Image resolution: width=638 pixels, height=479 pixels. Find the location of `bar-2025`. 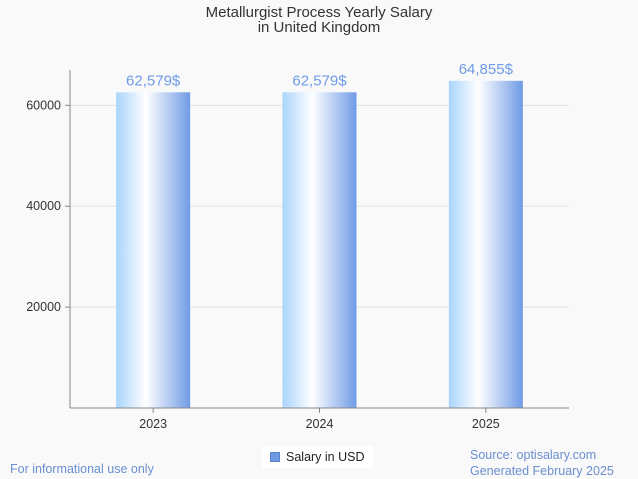

bar-2025 is located at coordinates (485, 244).